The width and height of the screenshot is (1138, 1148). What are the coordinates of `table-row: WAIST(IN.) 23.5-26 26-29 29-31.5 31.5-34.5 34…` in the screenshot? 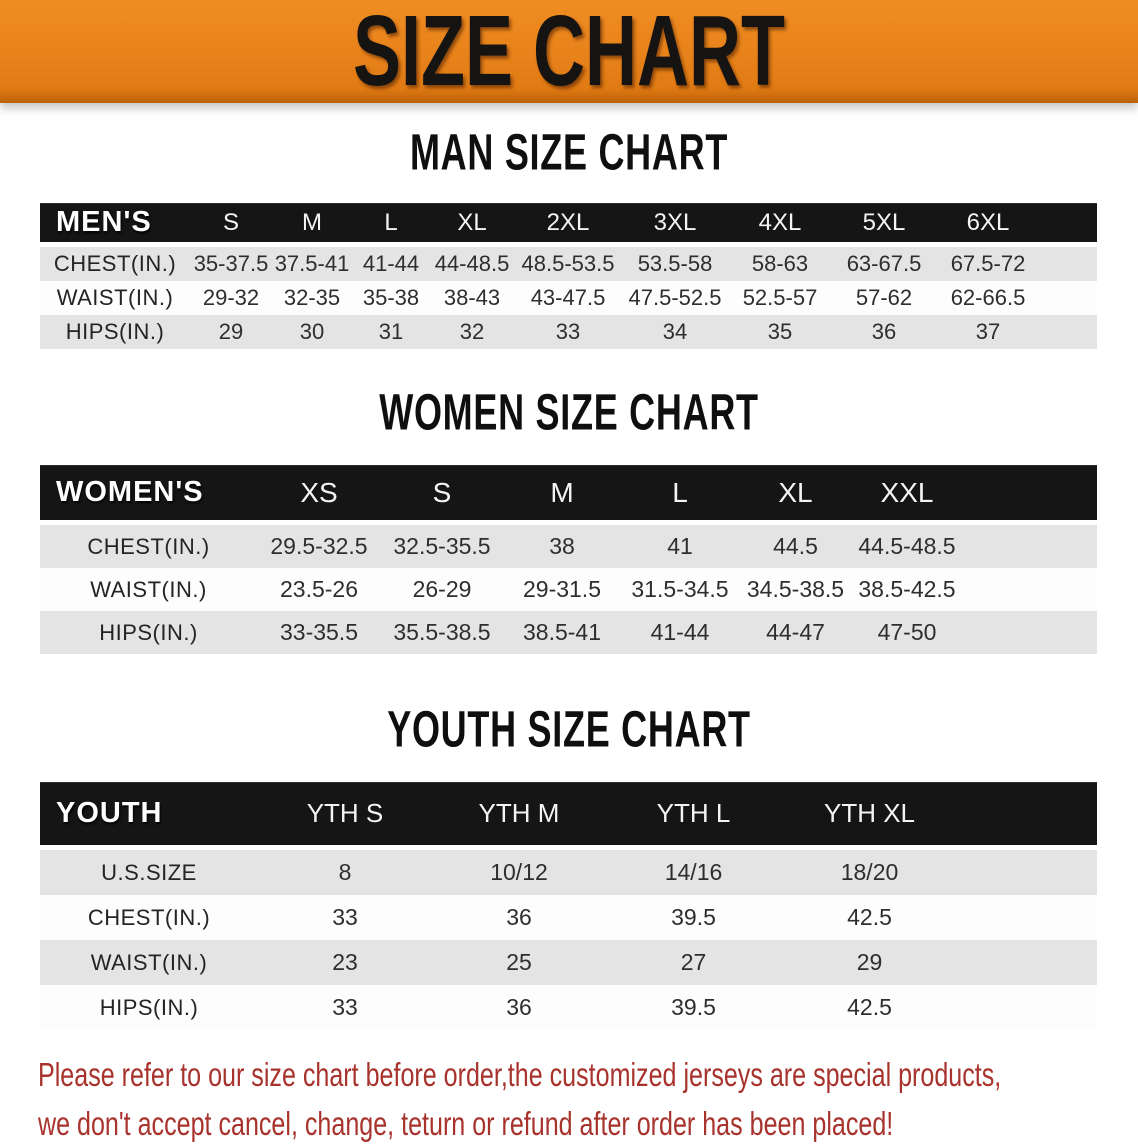 It's located at (568, 589).